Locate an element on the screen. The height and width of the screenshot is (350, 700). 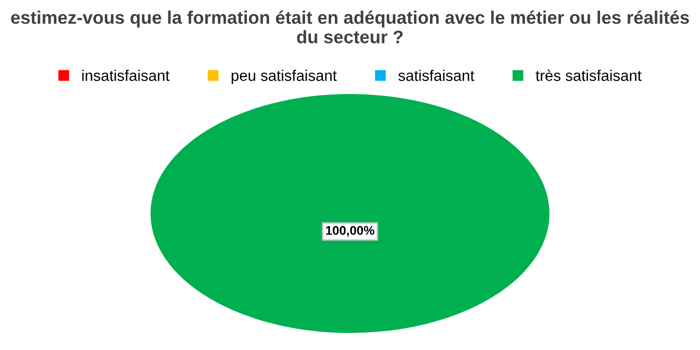
legend-label: satisfaisant is located at coordinates (436, 75).